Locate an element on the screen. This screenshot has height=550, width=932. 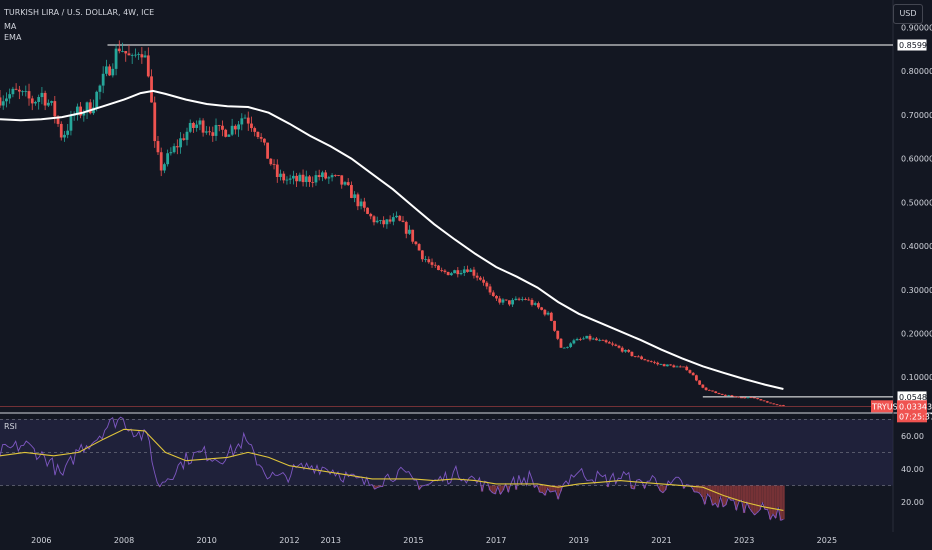
currency-button: USD is located at coordinates (908, 14).